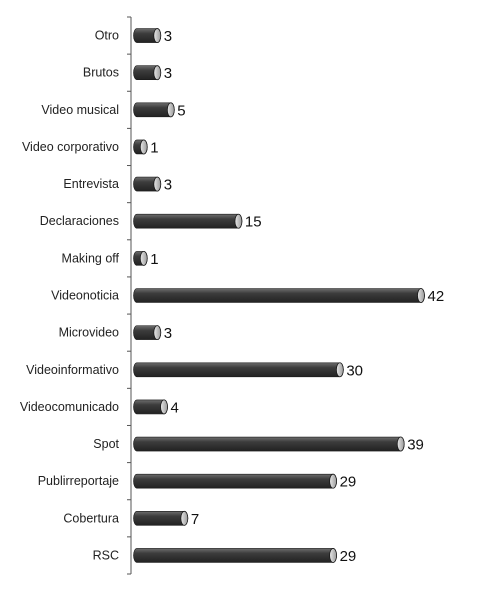 The height and width of the screenshot is (600, 498). I want to click on category-label: Declaraciones, so click(79, 221).